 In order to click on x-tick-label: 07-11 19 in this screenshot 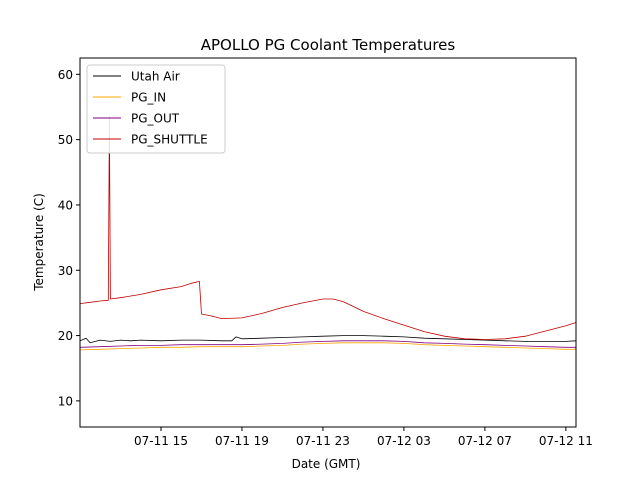, I will do `click(242, 441)`.